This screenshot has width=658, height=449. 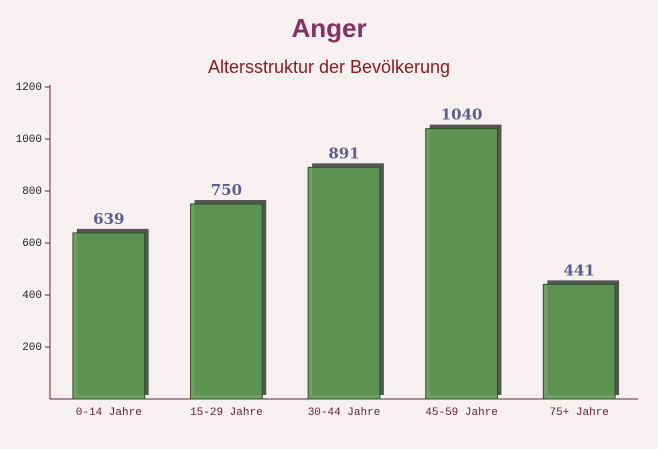 I want to click on x-tick-label: 45-59 Jahre, so click(x=461, y=413).